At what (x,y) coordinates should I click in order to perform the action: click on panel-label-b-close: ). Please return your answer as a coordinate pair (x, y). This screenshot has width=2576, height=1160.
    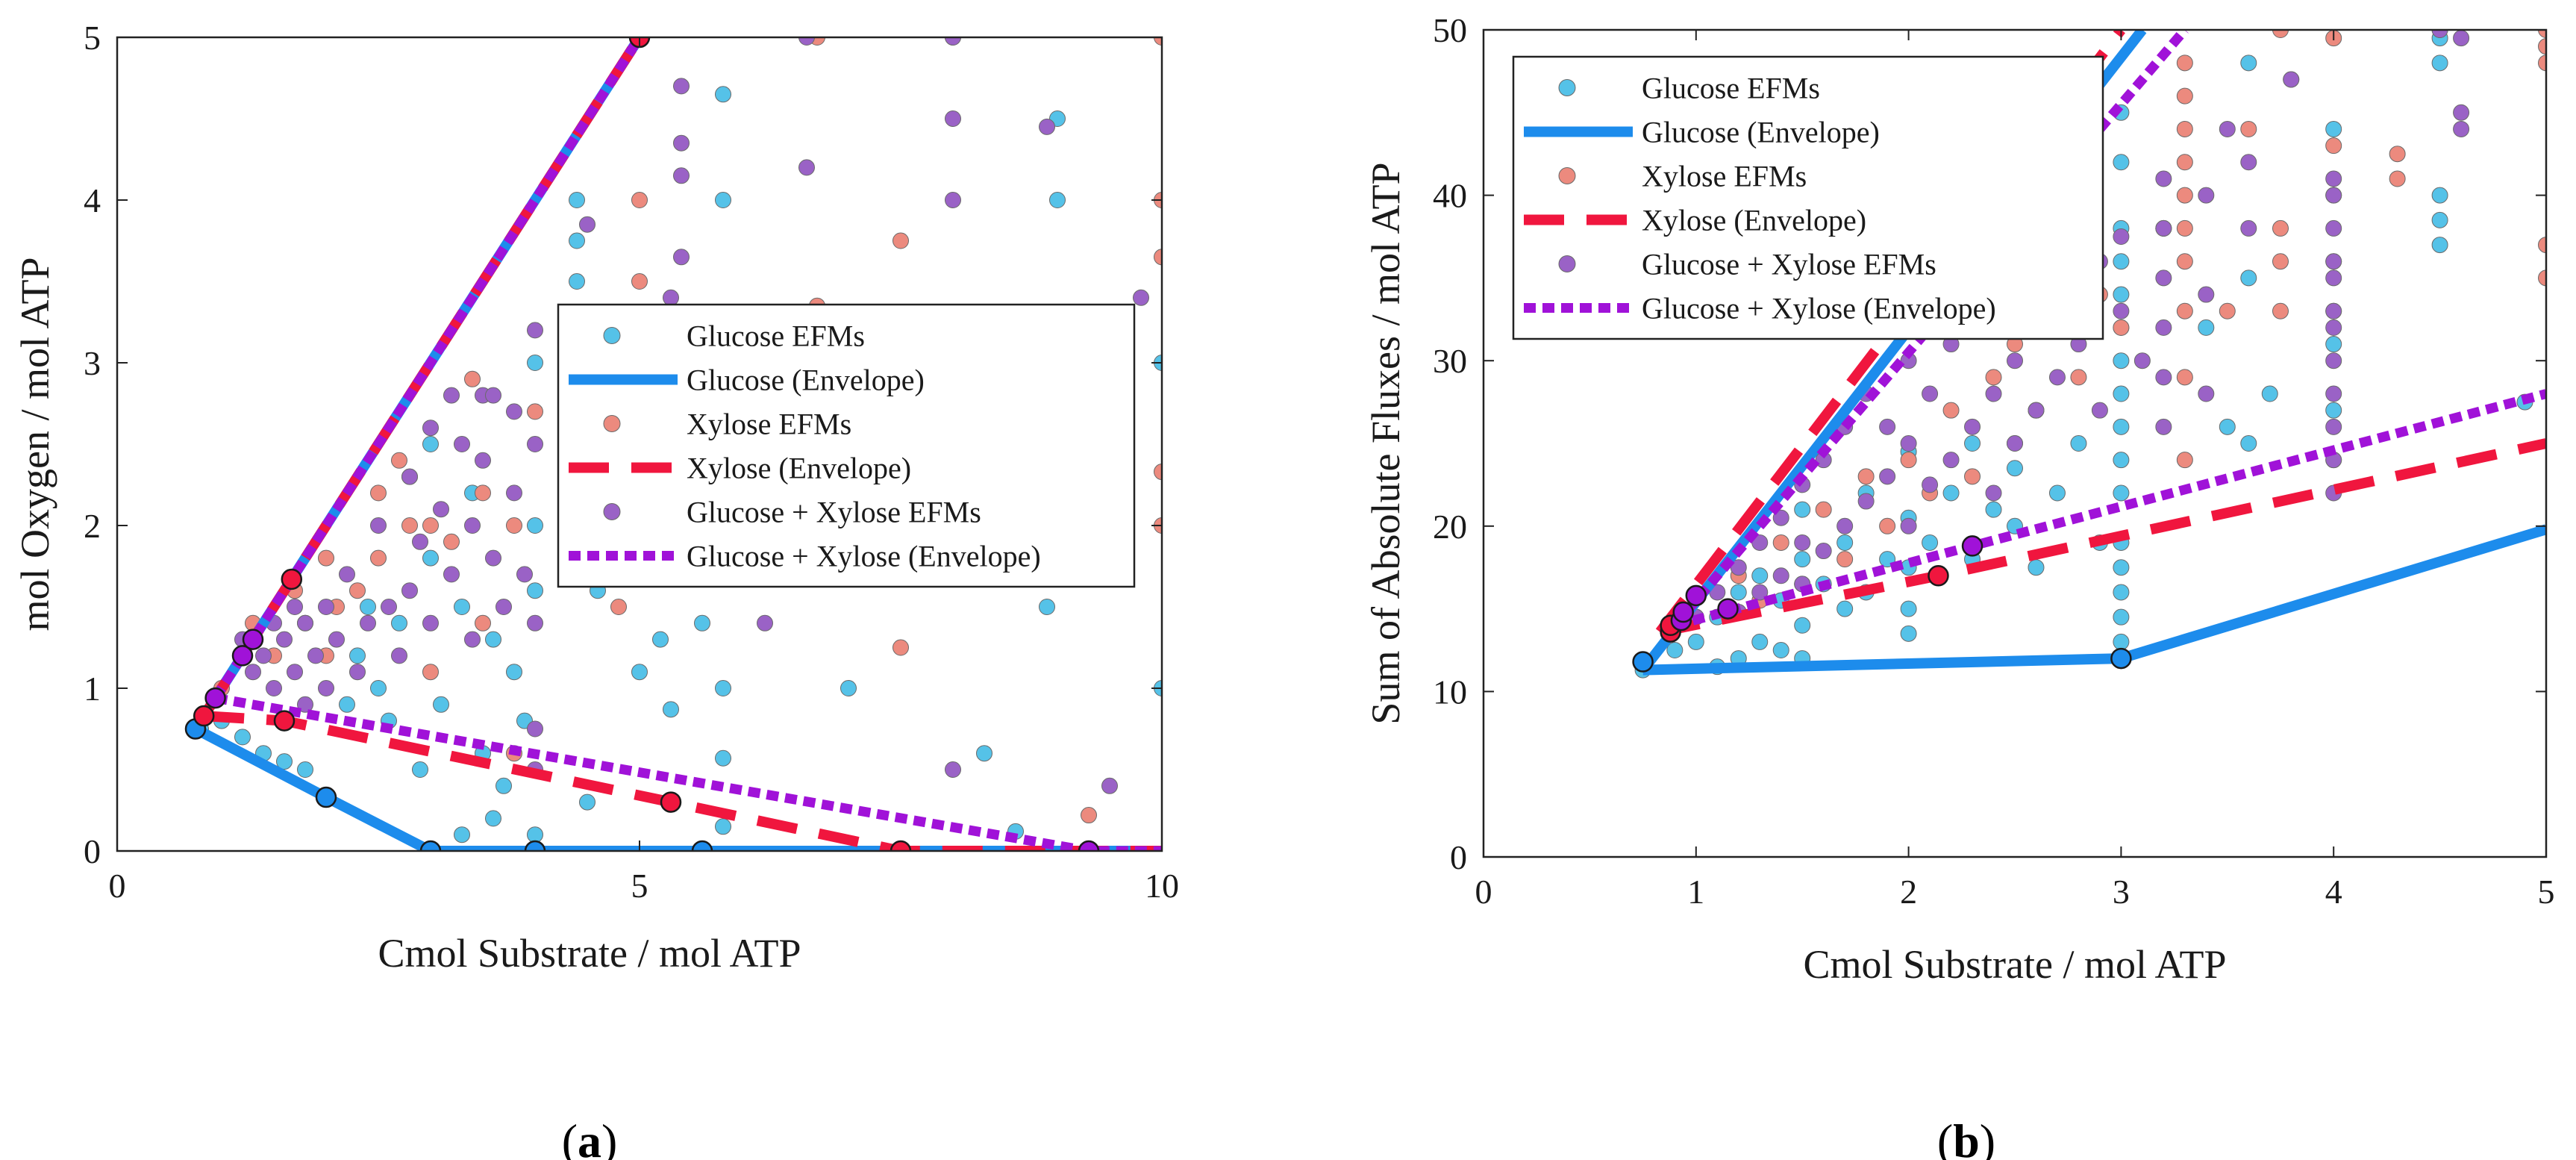
    Looking at the image, I should click on (1987, 1137).